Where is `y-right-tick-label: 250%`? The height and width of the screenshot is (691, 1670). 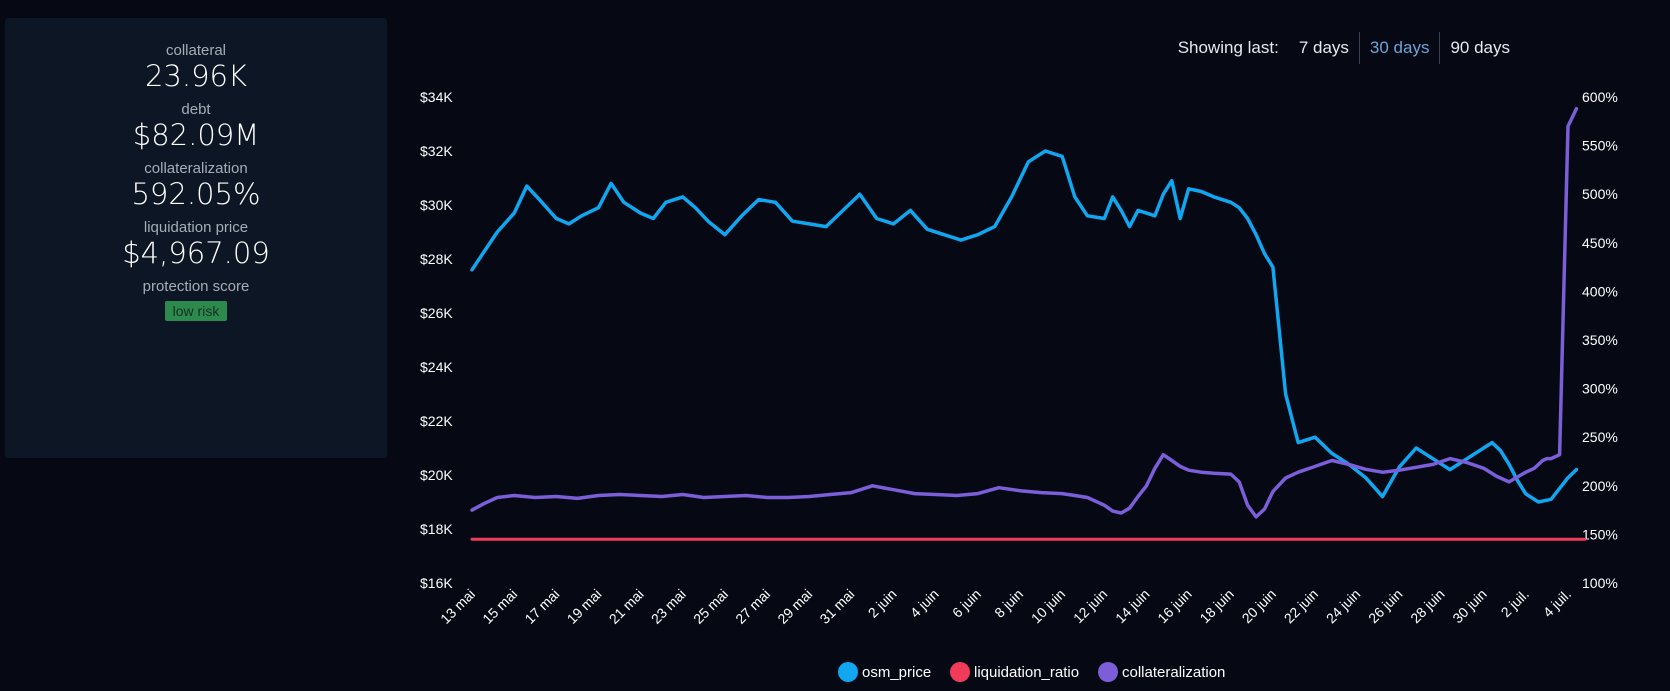
y-right-tick-label: 250% is located at coordinates (1600, 437).